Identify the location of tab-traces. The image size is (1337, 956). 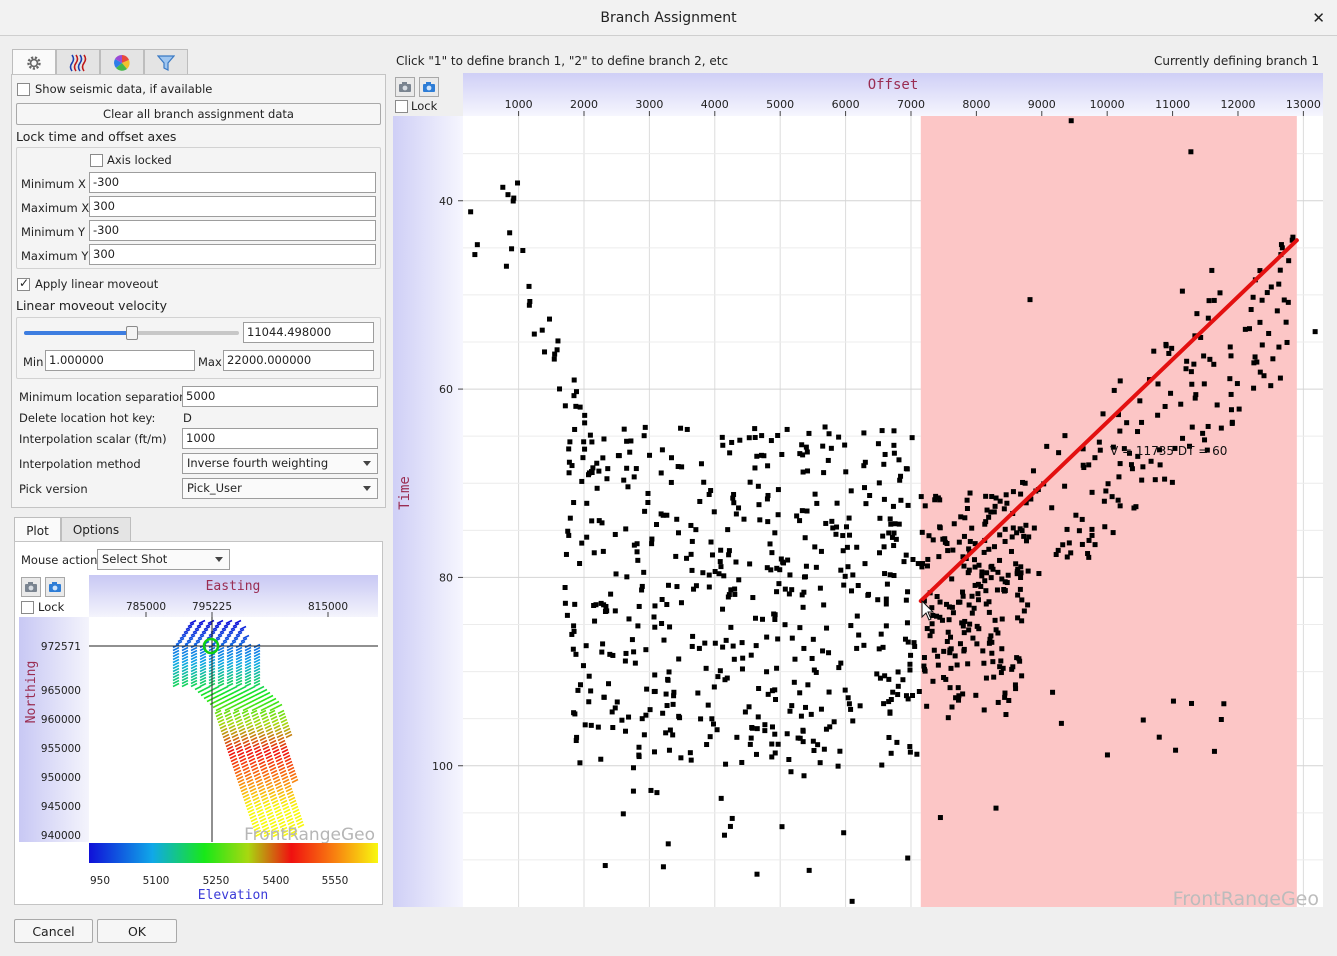
(78, 62).